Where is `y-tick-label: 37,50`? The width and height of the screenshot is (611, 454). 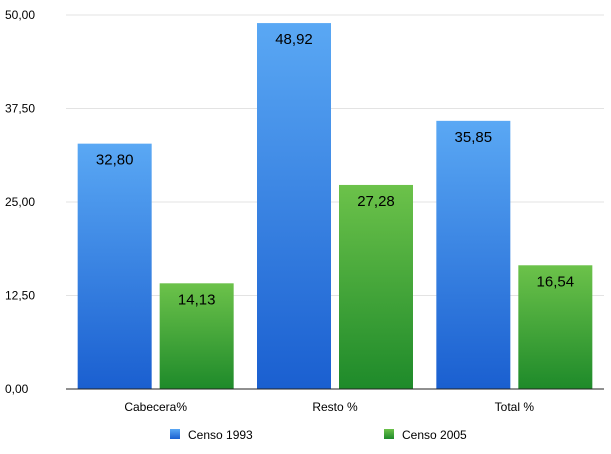
y-tick-label: 37,50 is located at coordinates (20, 109).